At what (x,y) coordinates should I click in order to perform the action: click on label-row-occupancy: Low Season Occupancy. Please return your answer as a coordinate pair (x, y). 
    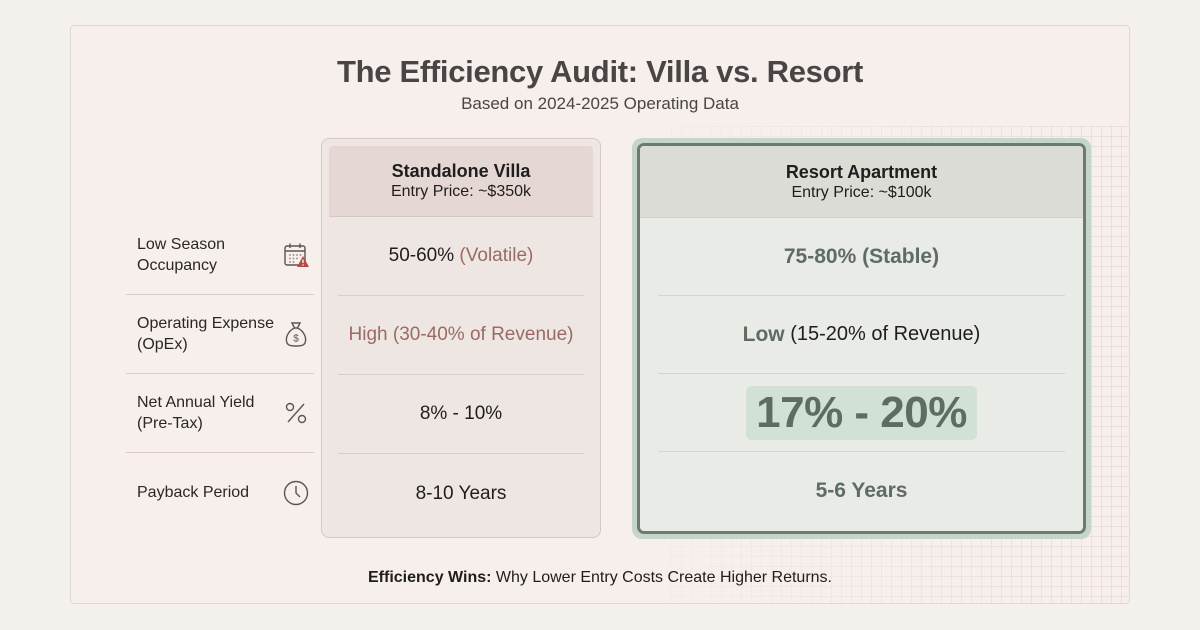
    Looking at the image, I should click on (220, 255).